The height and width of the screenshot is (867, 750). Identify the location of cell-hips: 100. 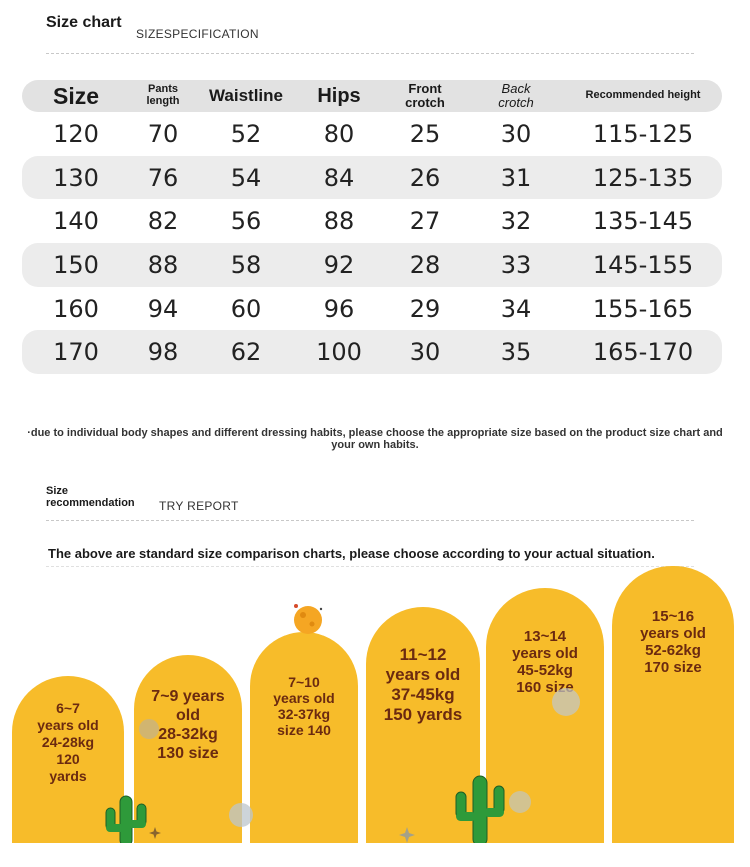
(339, 352).